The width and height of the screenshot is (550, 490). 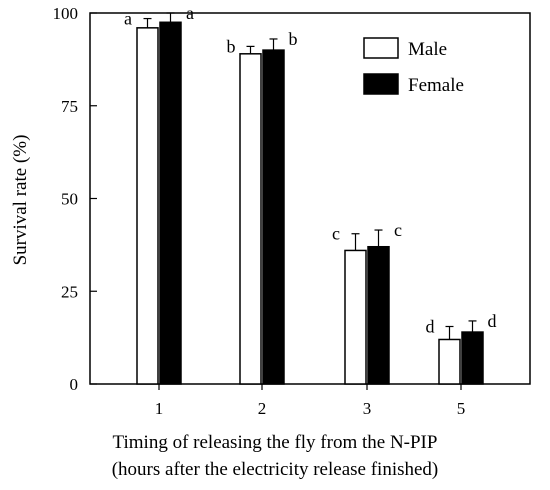 I want to click on y-tick-label: 100, so click(x=66, y=13).